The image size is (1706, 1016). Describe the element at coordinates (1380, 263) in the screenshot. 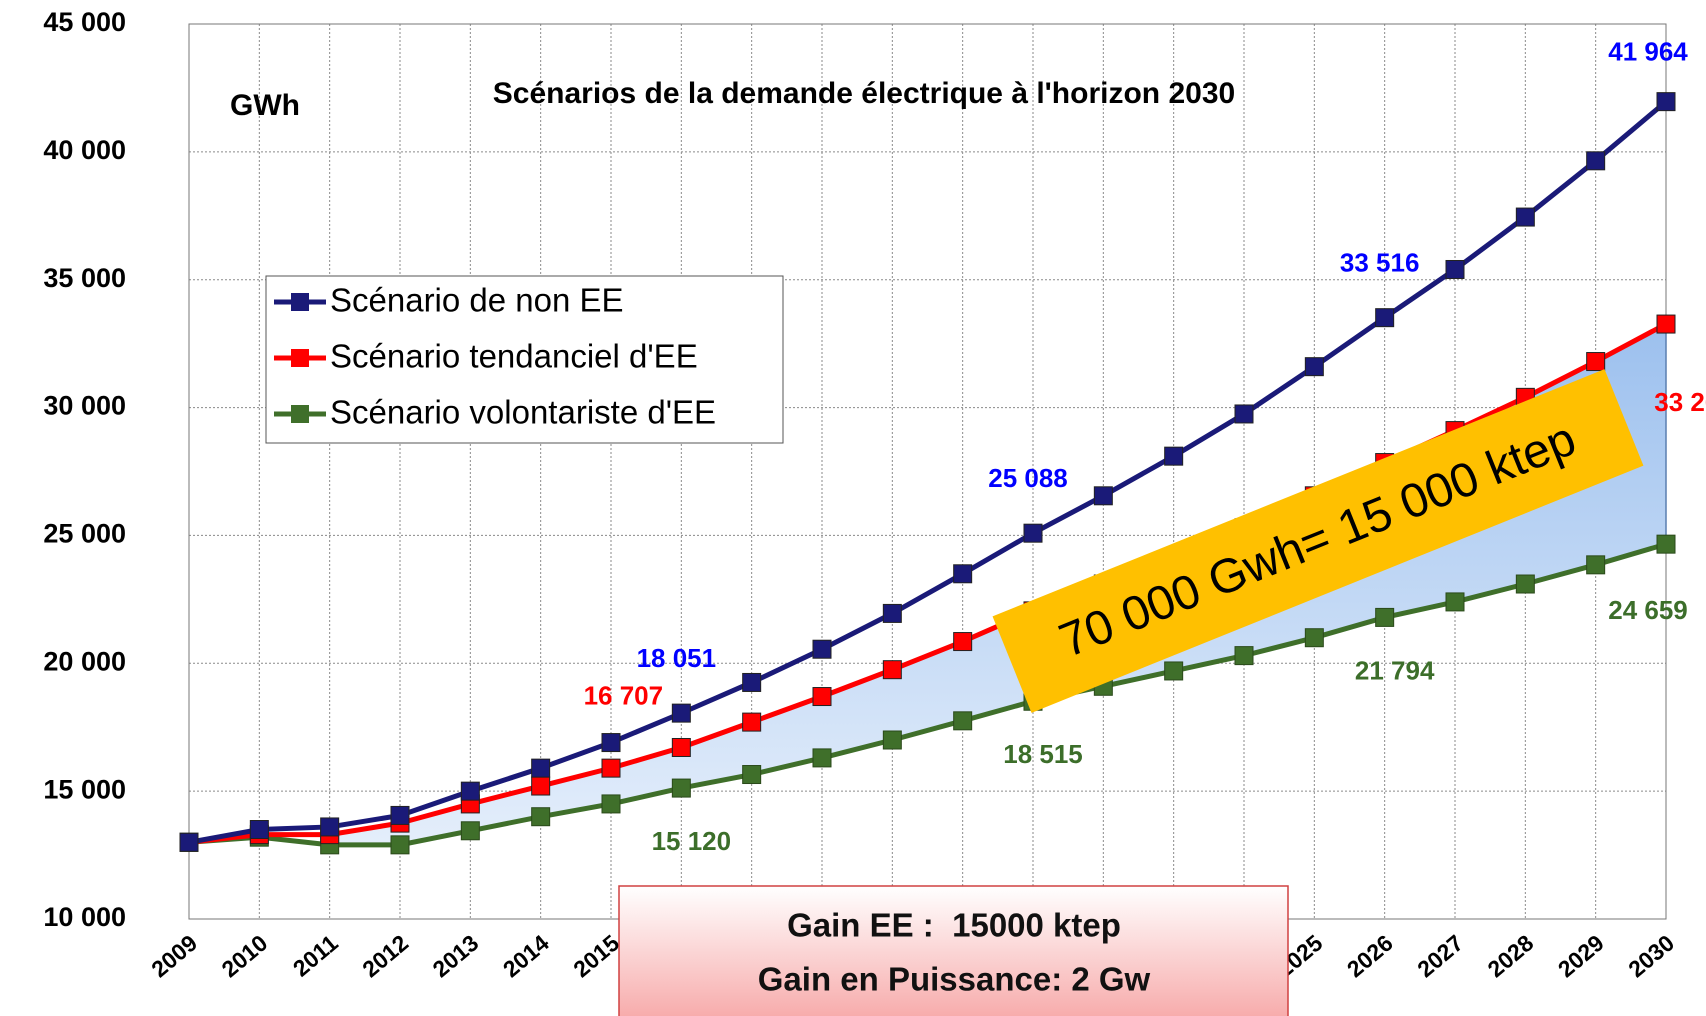

I see `data-label: 33 516` at that location.